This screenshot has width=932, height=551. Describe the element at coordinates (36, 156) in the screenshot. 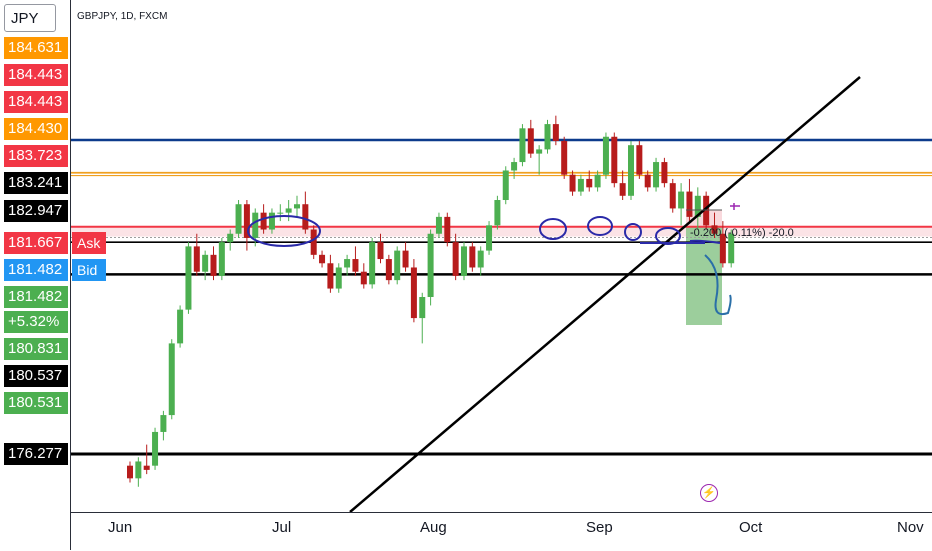

I see `price-tag: 183.723` at that location.